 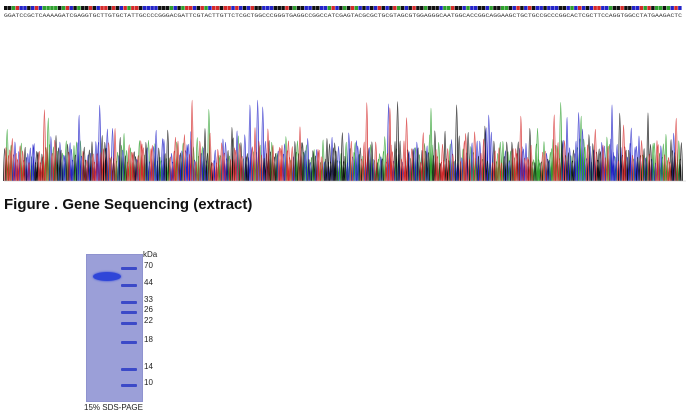 I want to click on kda-unit-label: kDa, so click(x=150, y=254).